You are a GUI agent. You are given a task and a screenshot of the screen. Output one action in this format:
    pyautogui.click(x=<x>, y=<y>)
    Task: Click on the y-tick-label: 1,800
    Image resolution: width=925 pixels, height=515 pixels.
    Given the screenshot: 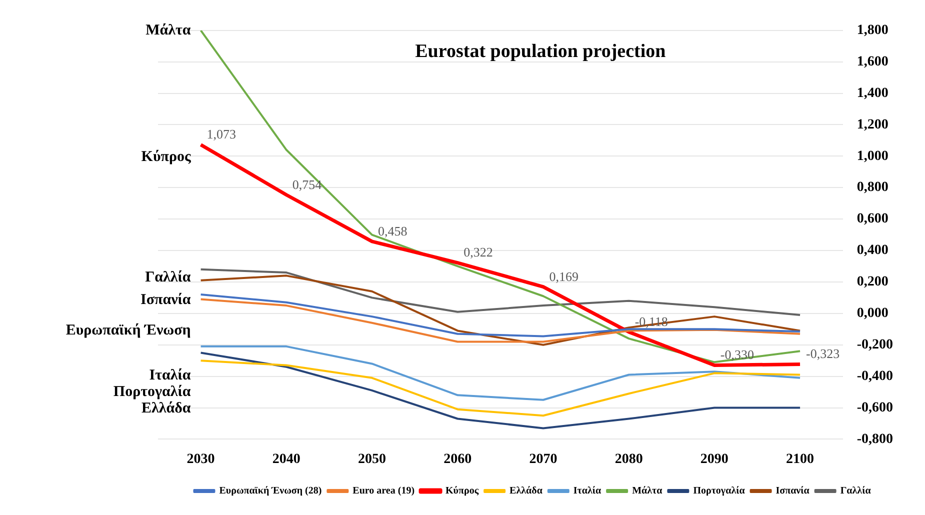 What is the action you would take?
    pyautogui.click(x=872, y=30)
    